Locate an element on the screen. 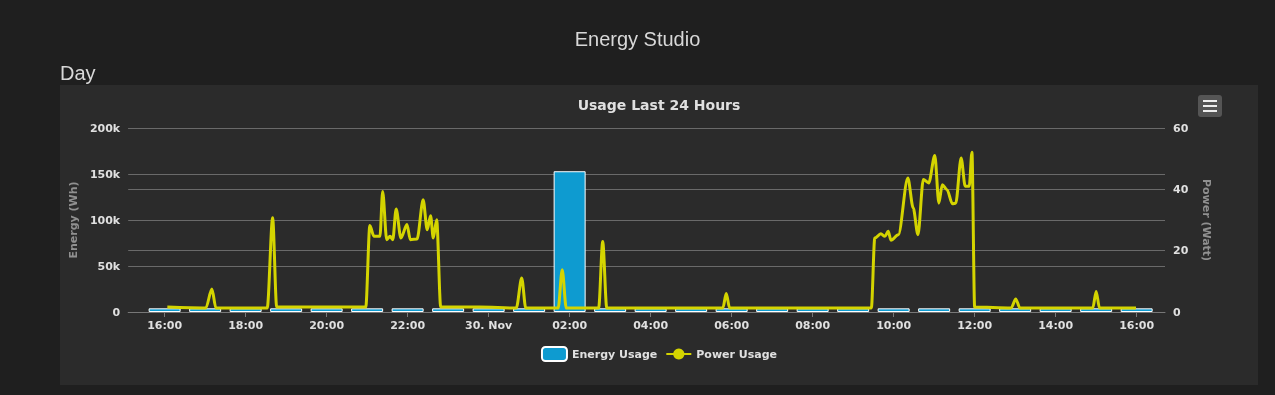  x-tick-label: 06:00 is located at coordinates (732, 325).